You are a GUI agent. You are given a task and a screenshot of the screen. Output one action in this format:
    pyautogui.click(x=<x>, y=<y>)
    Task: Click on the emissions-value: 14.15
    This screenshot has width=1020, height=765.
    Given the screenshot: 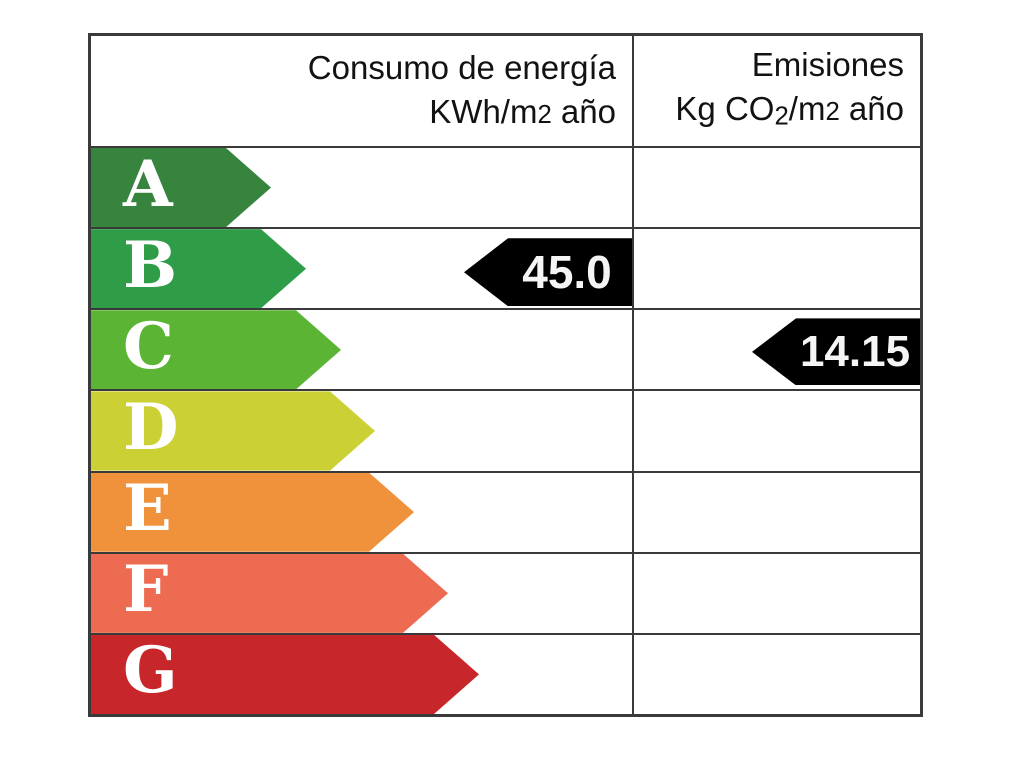 What is the action you would take?
    pyautogui.click(x=855, y=351)
    